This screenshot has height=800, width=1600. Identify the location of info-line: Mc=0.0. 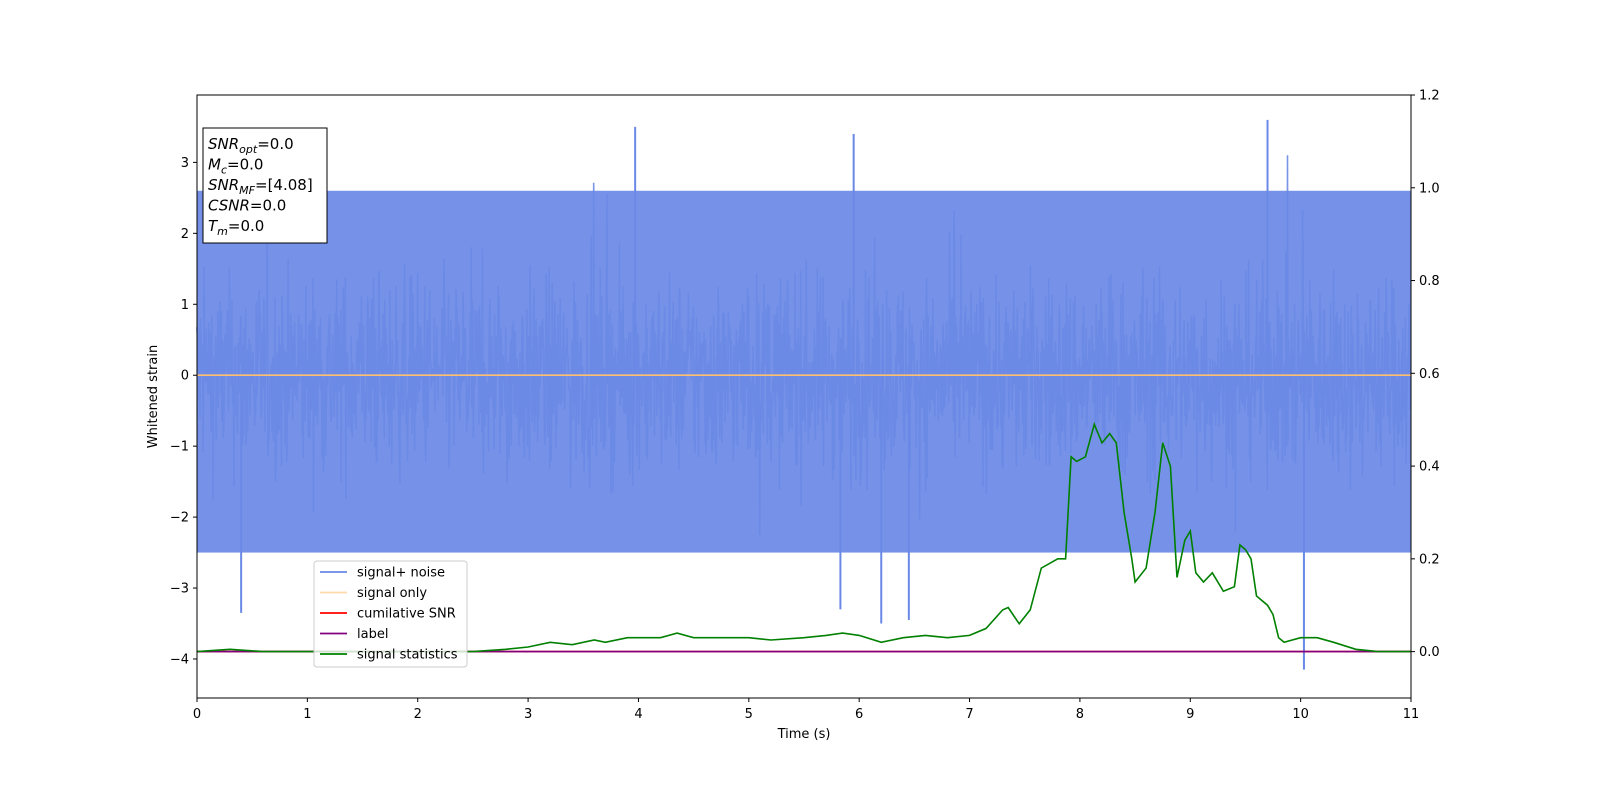
(235, 166).